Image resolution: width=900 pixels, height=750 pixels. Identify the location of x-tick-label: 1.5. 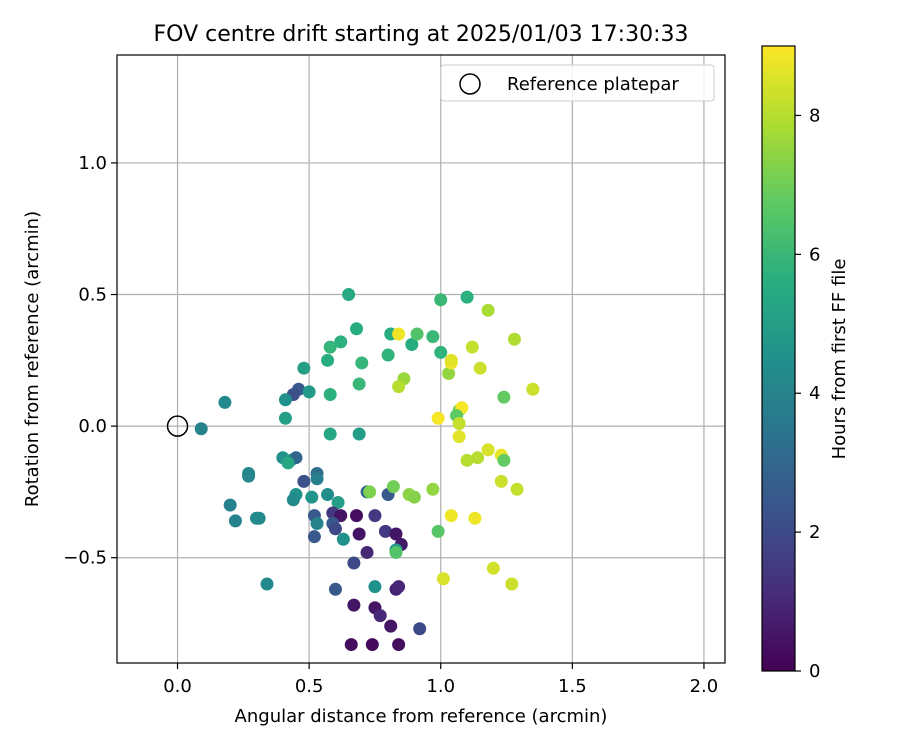
(572, 686).